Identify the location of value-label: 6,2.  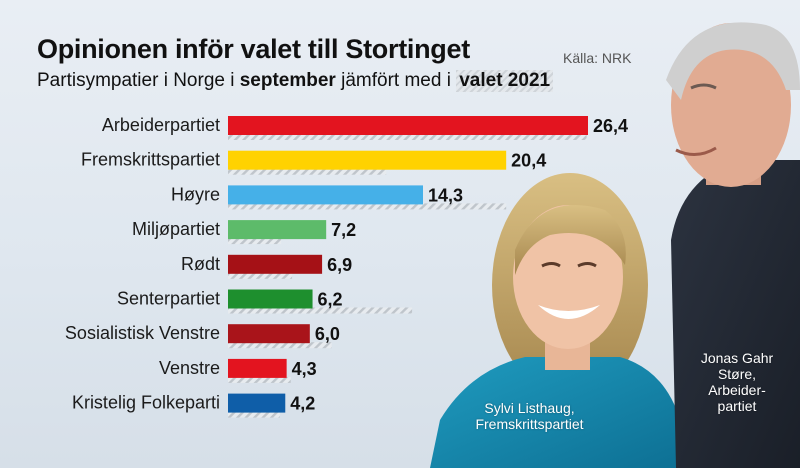
(330, 300).